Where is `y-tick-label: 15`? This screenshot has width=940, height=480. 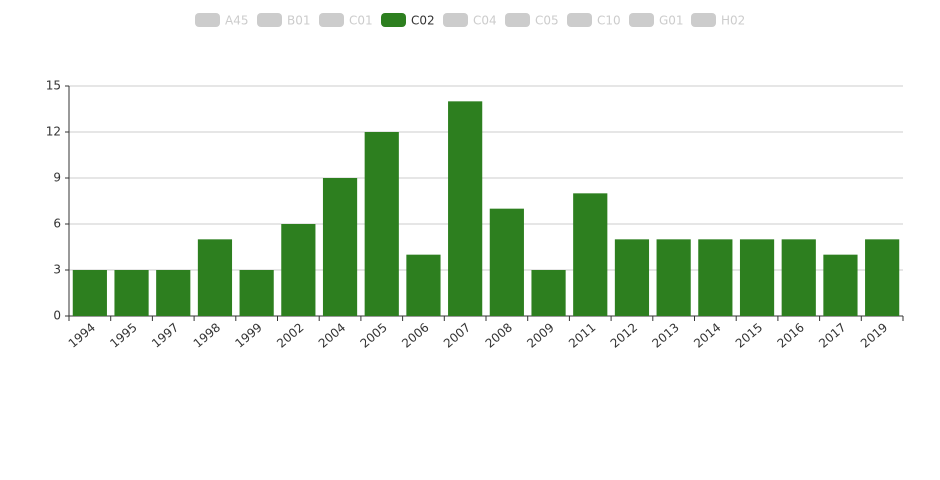 y-tick-label: 15 is located at coordinates (53, 86).